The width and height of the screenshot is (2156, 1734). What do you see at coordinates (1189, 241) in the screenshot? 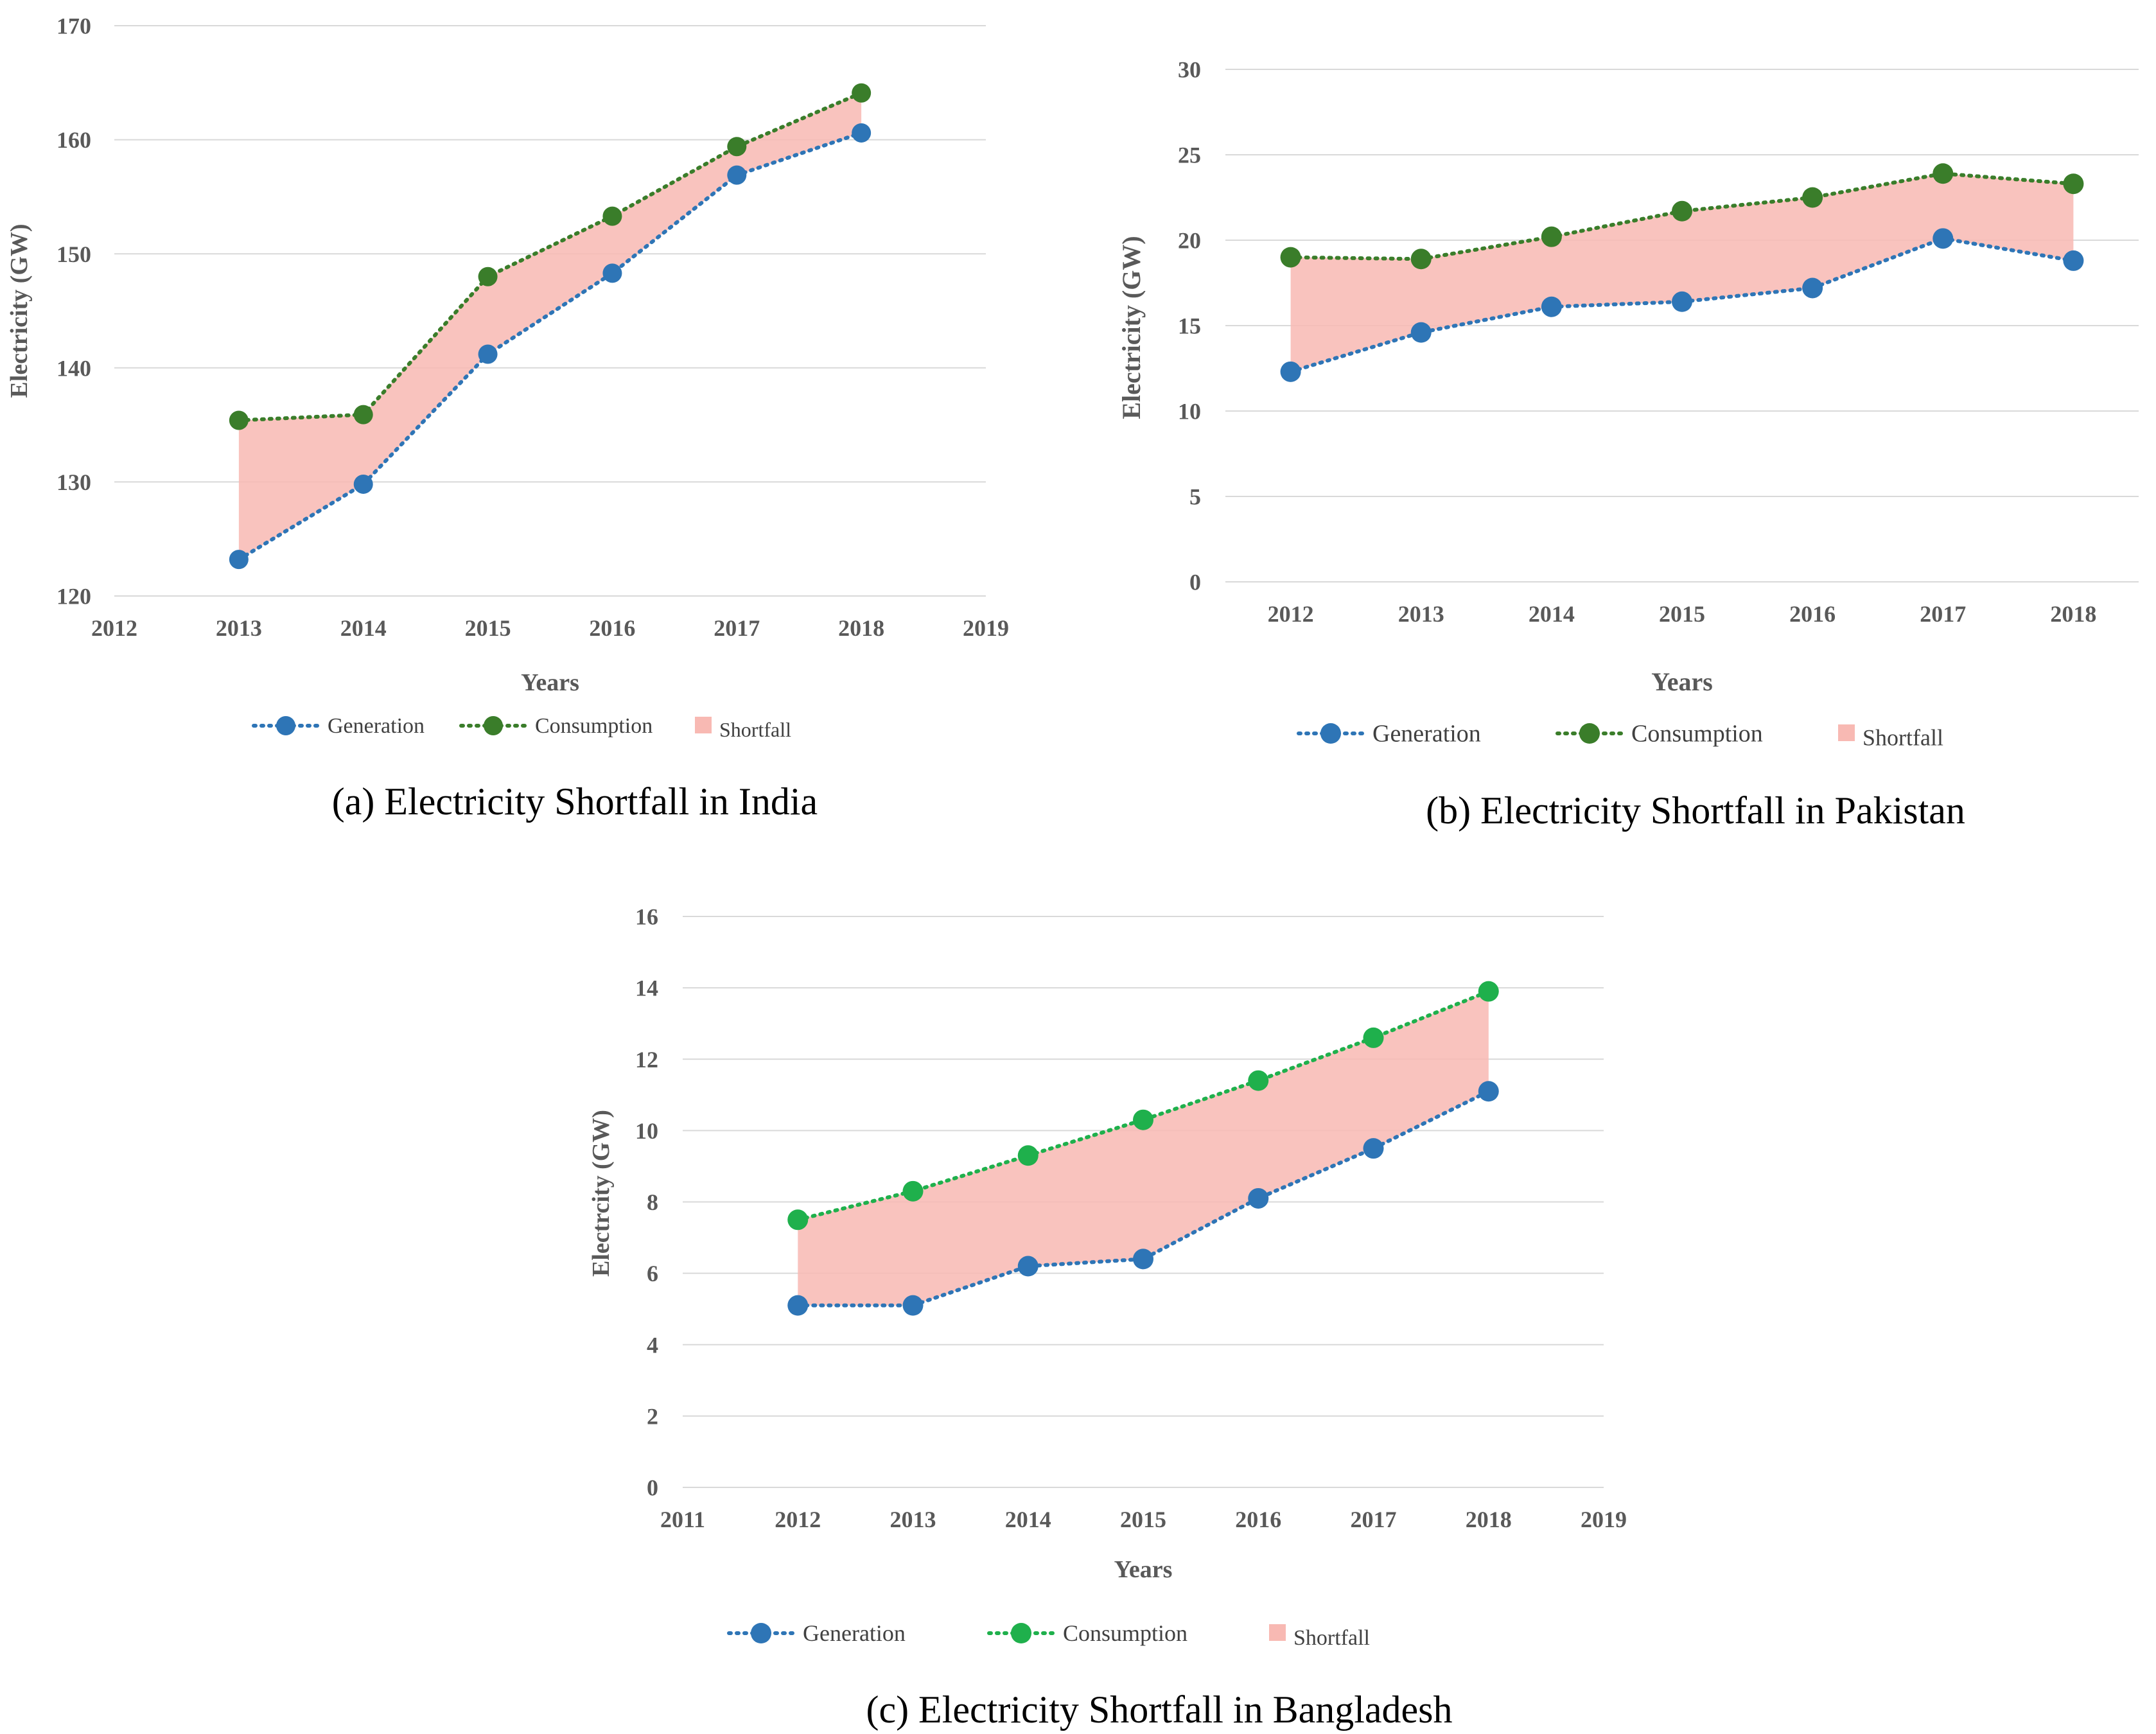
I see `y-tick-label: 20` at bounding box center [1189, 241].